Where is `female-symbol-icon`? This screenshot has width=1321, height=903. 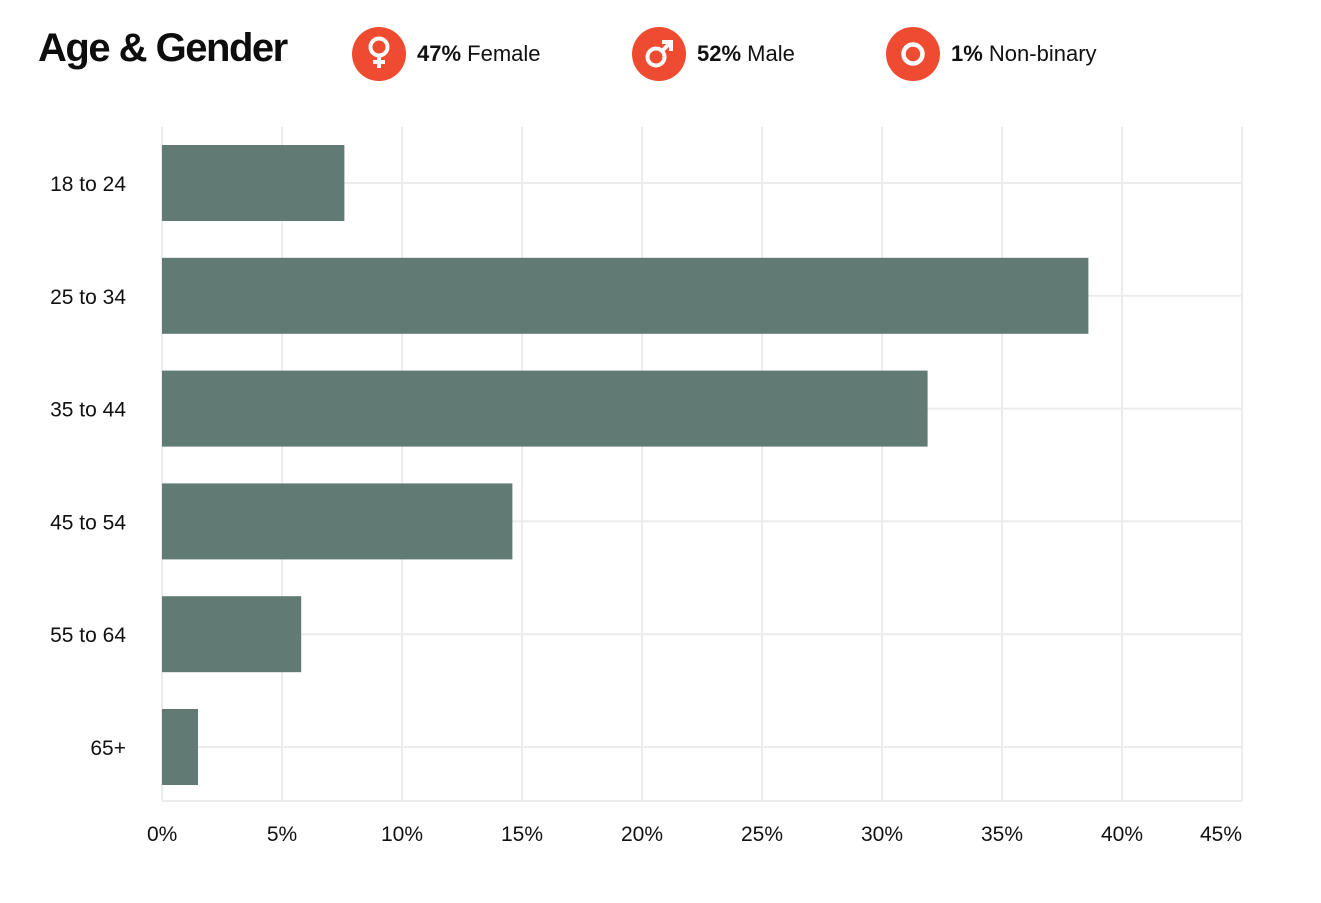 female-symbol-icon is located at coordinates (379, 54).